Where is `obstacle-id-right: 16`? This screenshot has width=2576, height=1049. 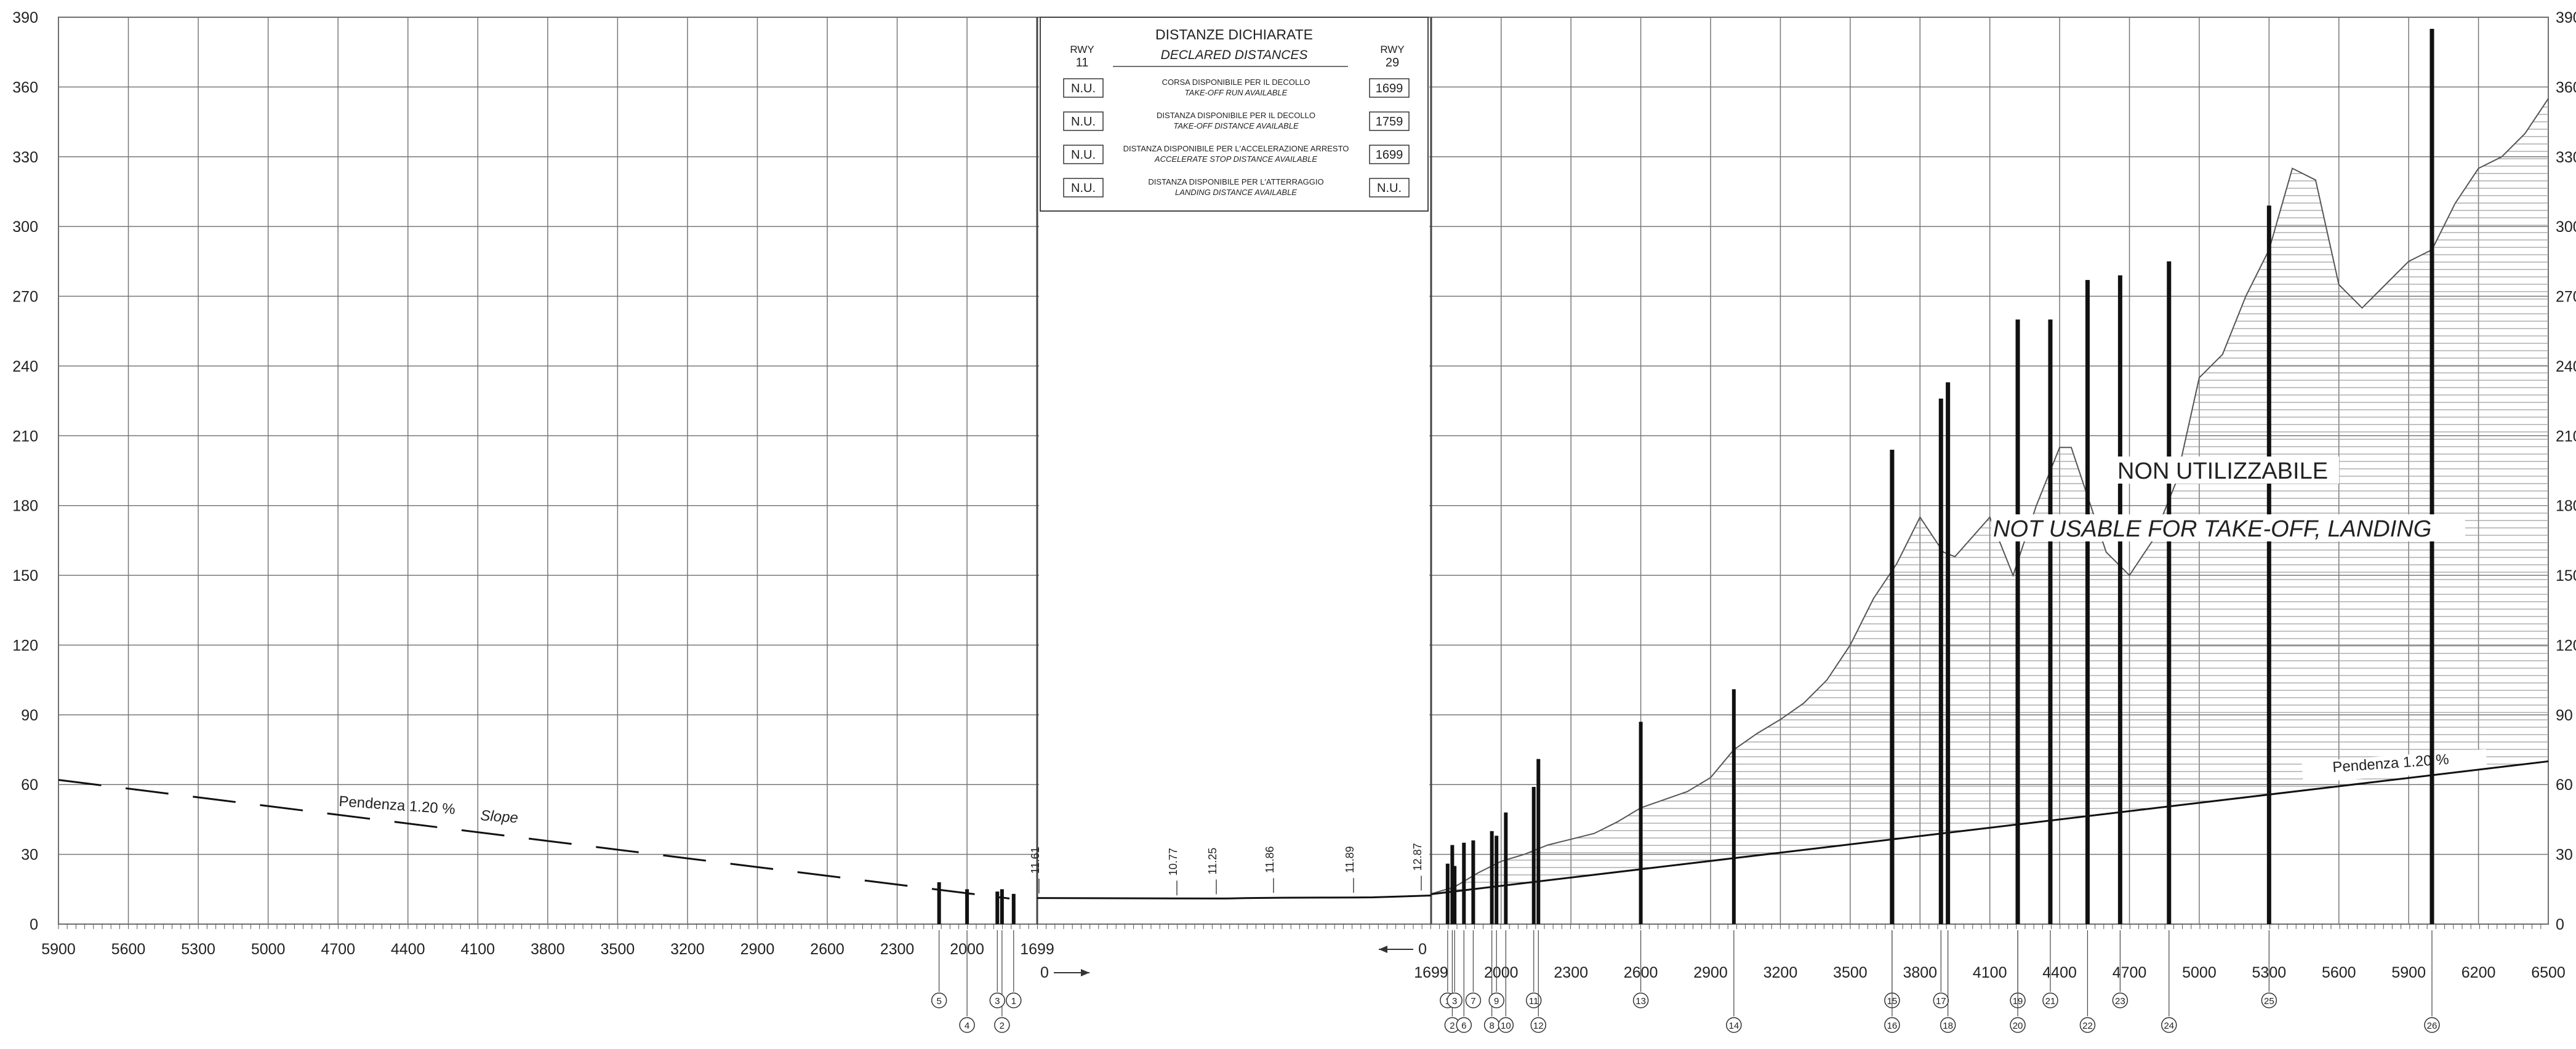 obstacle-id-right: 16 is located at coordinates (1892, 1026).